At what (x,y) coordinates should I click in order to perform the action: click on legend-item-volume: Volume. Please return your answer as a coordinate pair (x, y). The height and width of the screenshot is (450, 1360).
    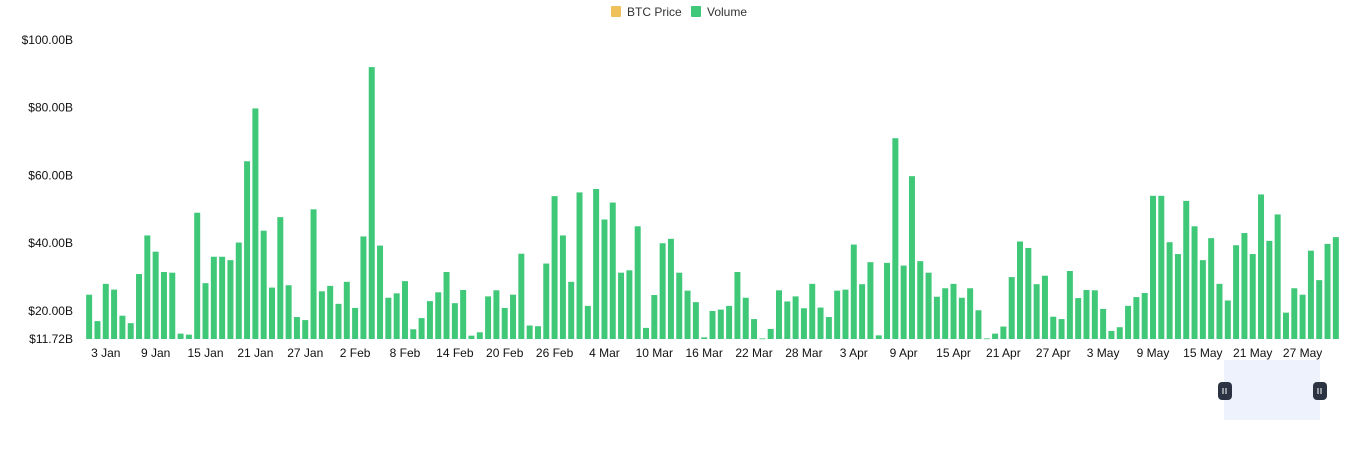
    Looking at the image, I should click on (719, 12).